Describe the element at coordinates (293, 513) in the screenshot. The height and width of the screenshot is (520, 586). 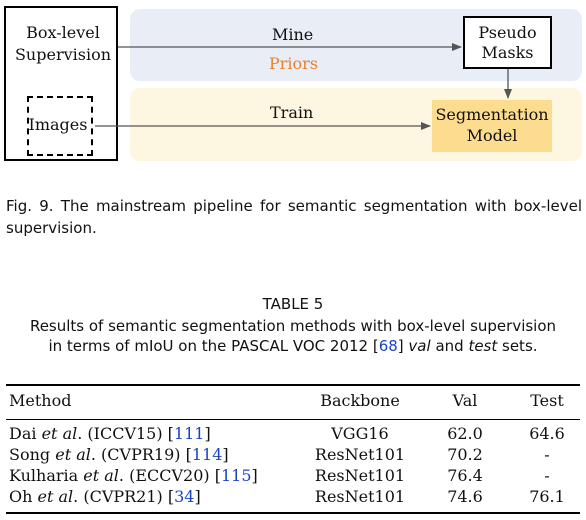
I see `table-bottom-rule` at that location.